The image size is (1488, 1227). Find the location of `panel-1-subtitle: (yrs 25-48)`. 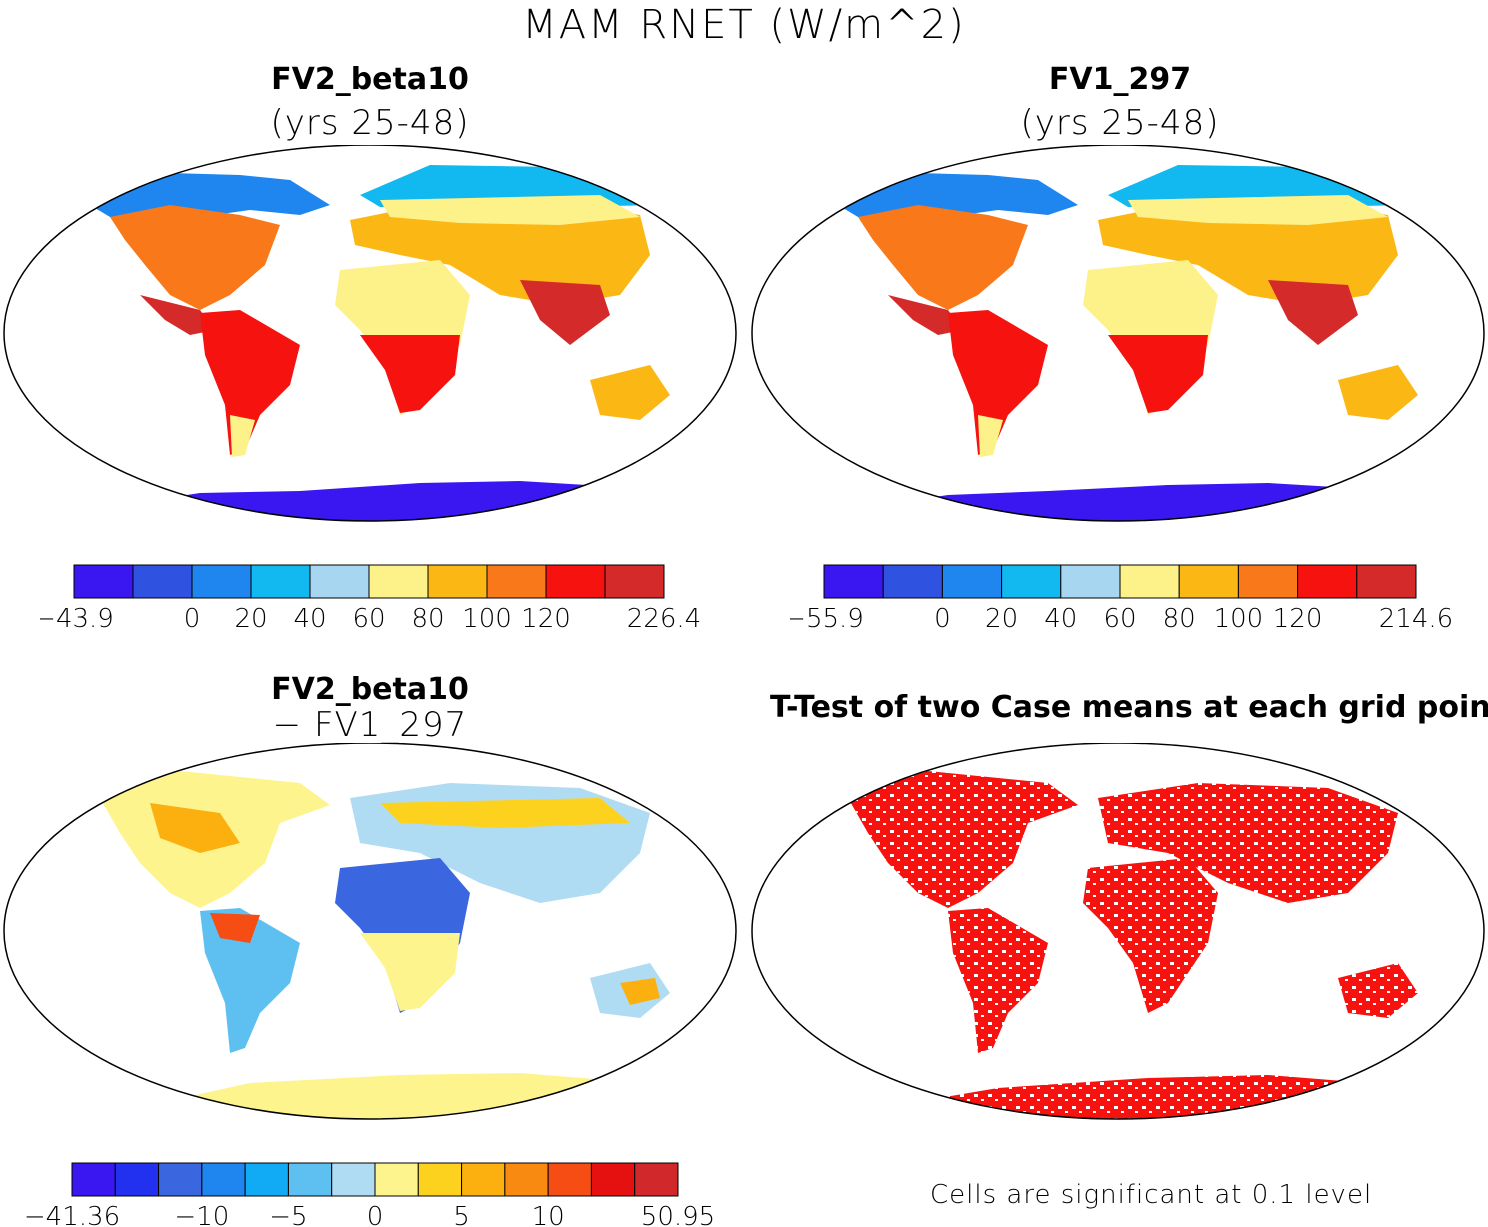

panel-1-subtitle: (yrs 25-48) is located at coordinates (370, 123).